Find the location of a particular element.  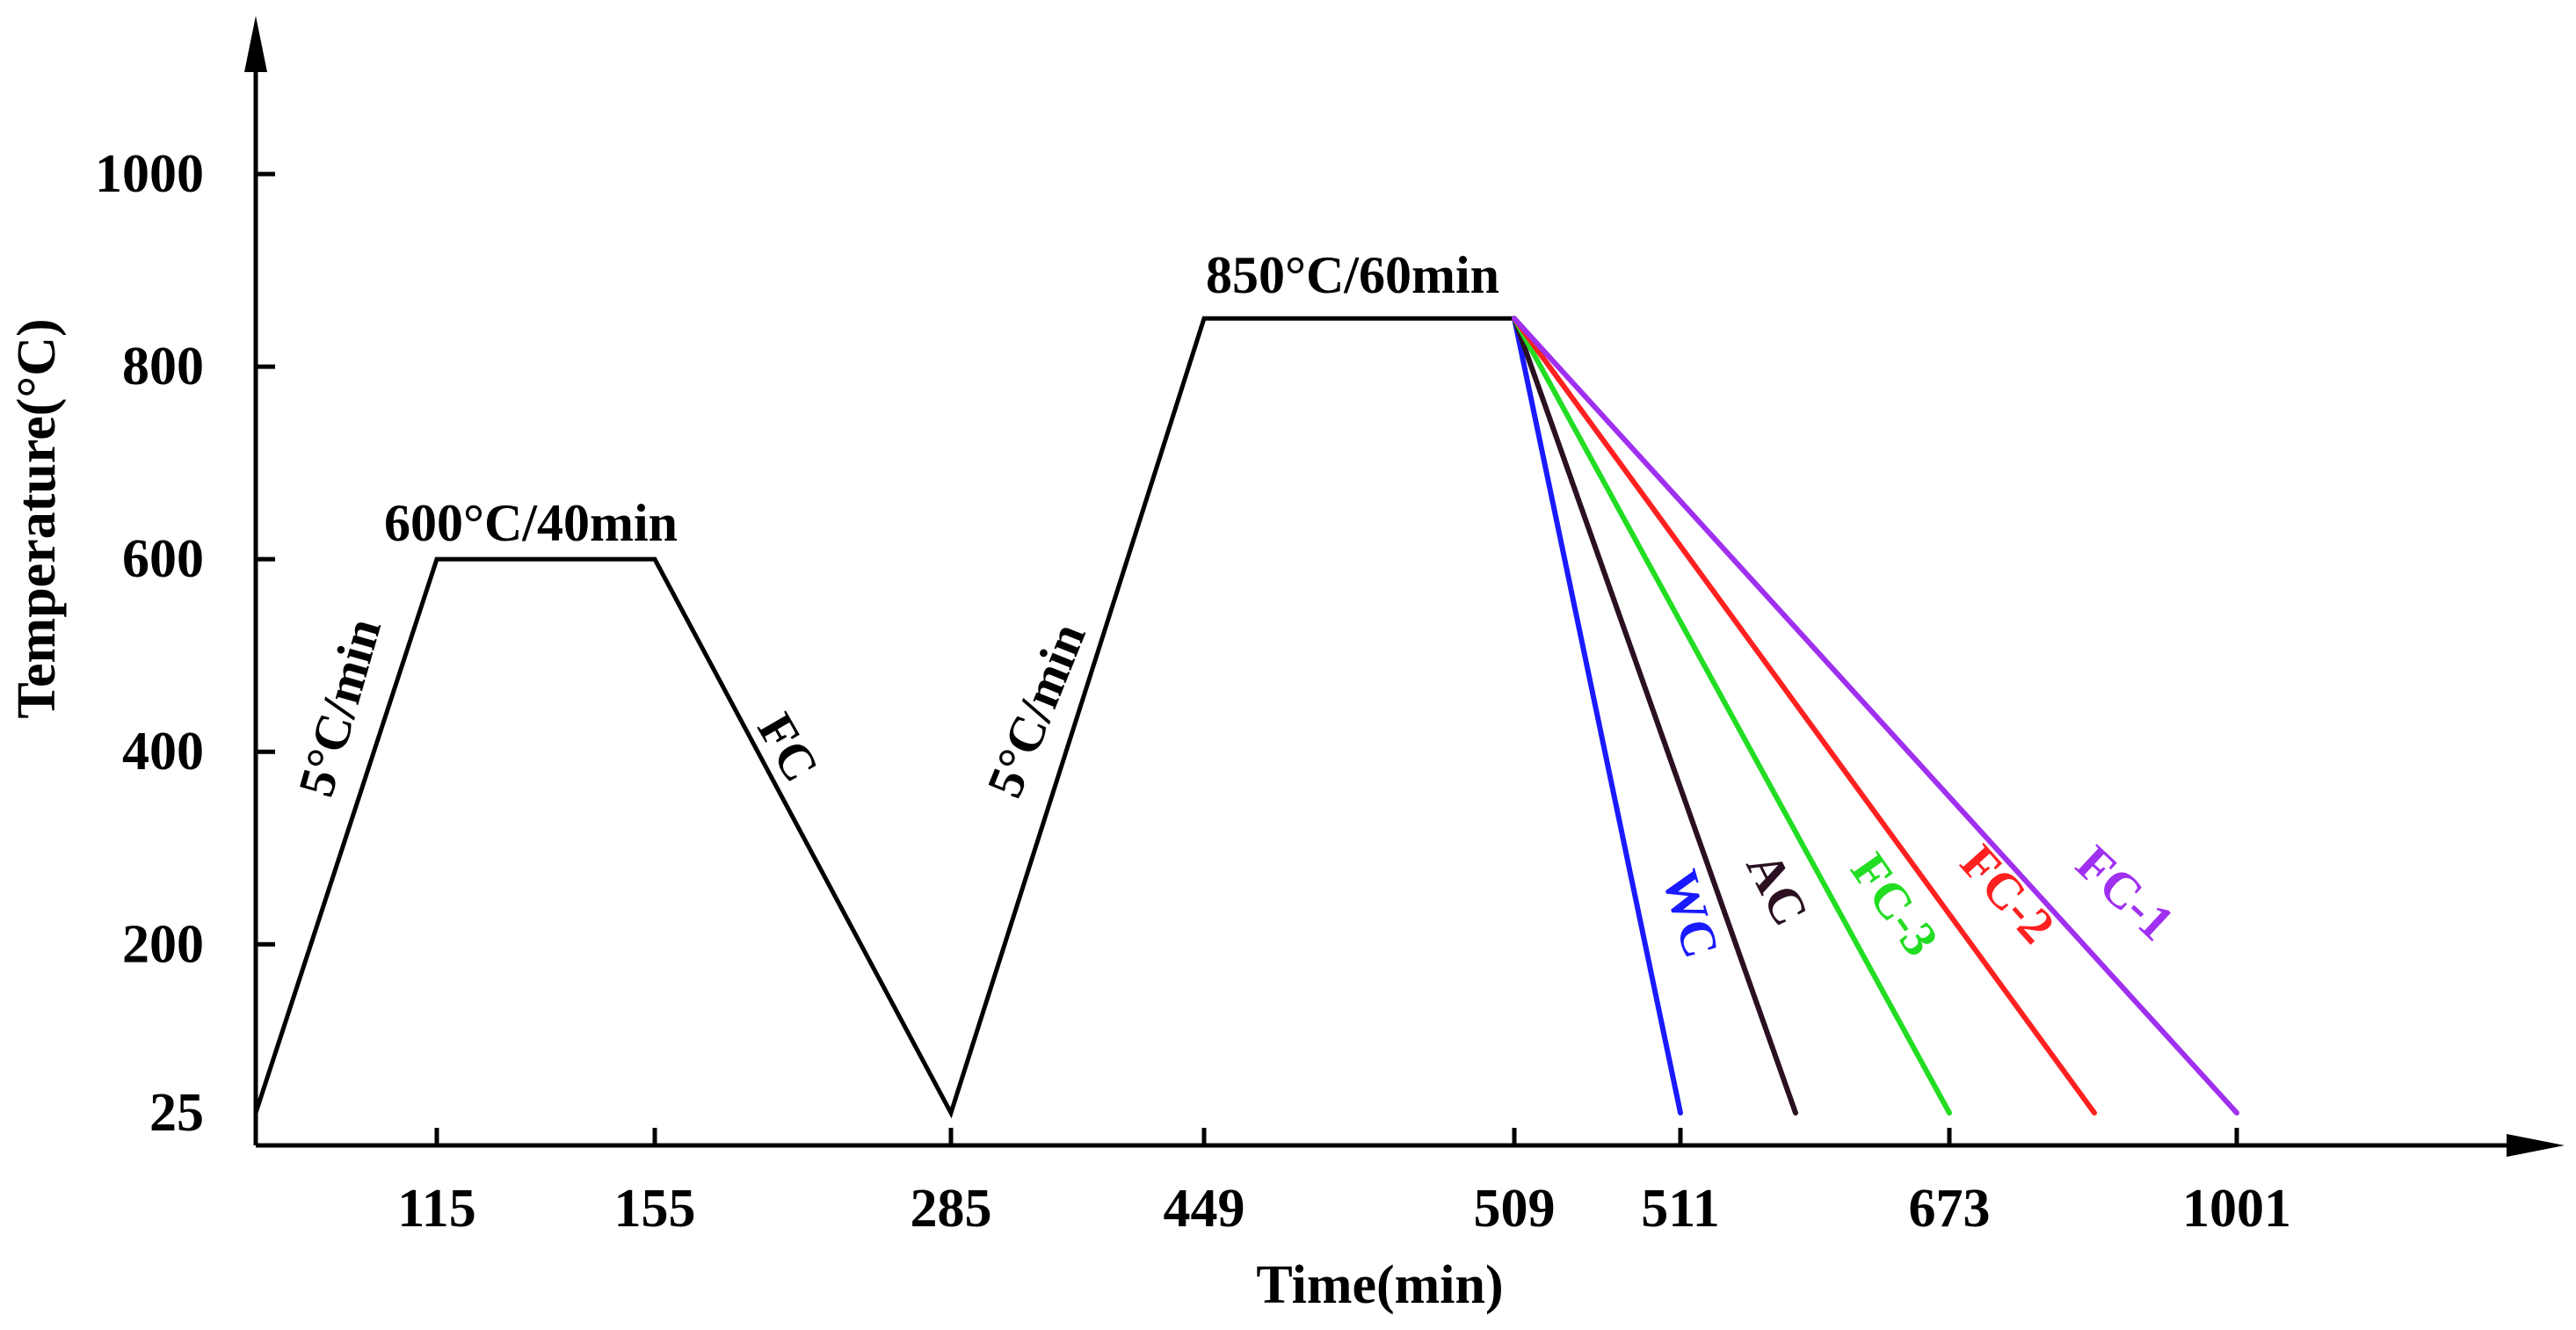

hold1-label: 600°C/40min is located at coordinates (531, 523).